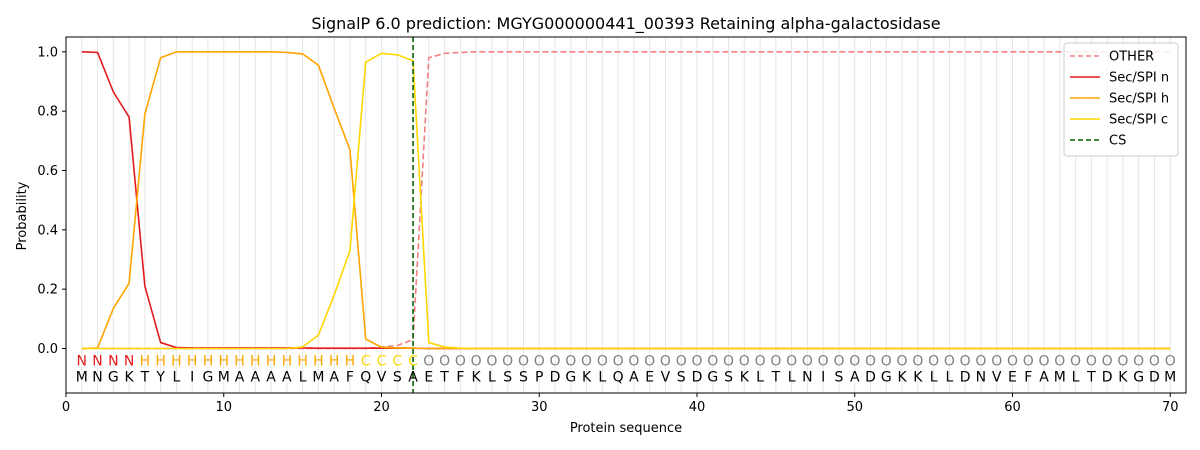 The image size is (1200, 450). I want to click on residue-letter: Y, so click(160, 378).